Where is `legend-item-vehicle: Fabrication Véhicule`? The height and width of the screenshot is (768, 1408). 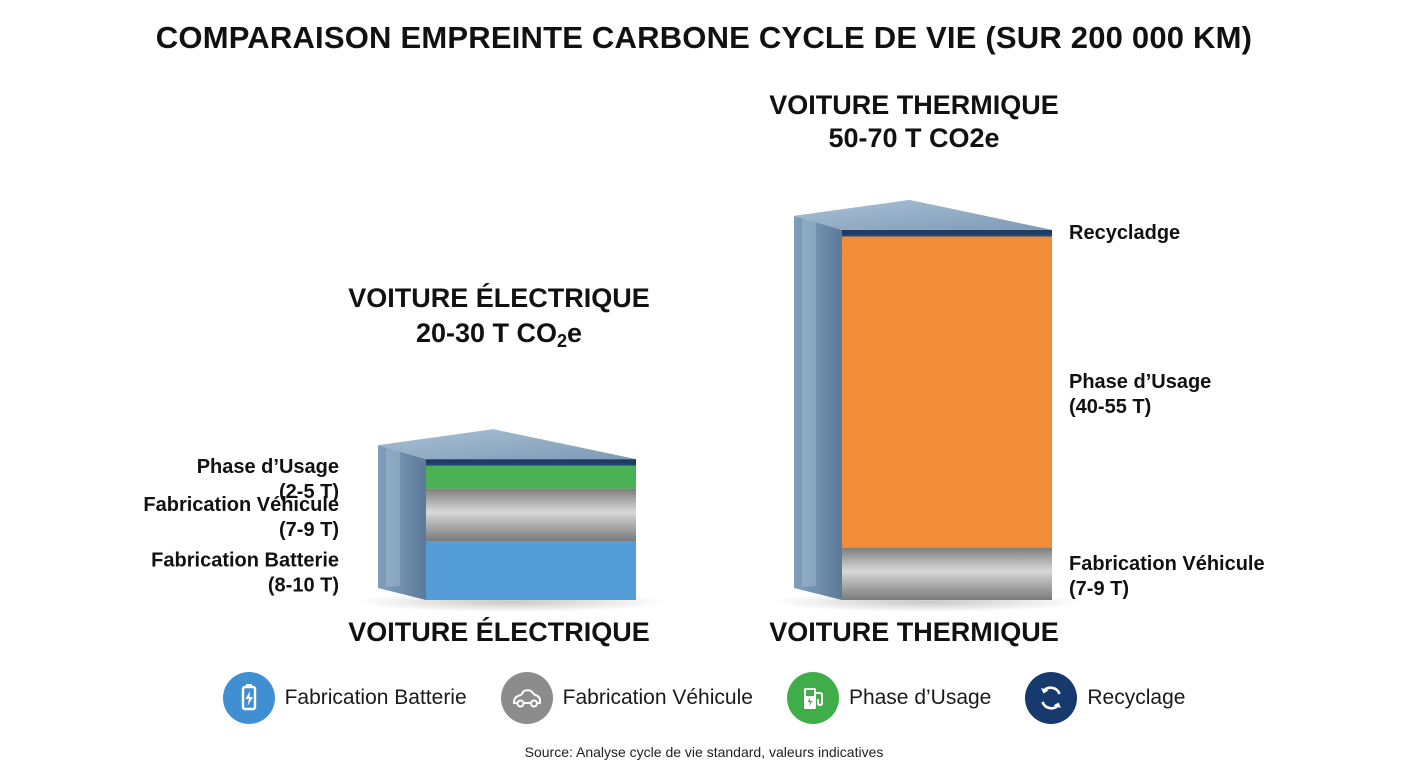
legend-item-vehicle: Fabrication Véhicule is located at coordinates (626, 698).